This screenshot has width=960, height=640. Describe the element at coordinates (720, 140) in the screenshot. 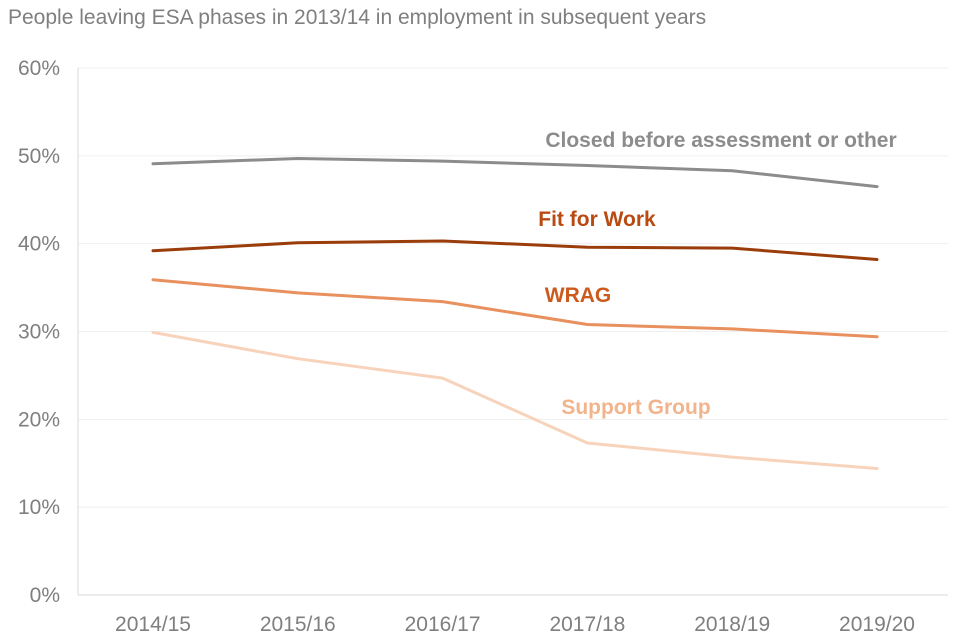

I see `series-label: Closed before assessment or other` at that location.